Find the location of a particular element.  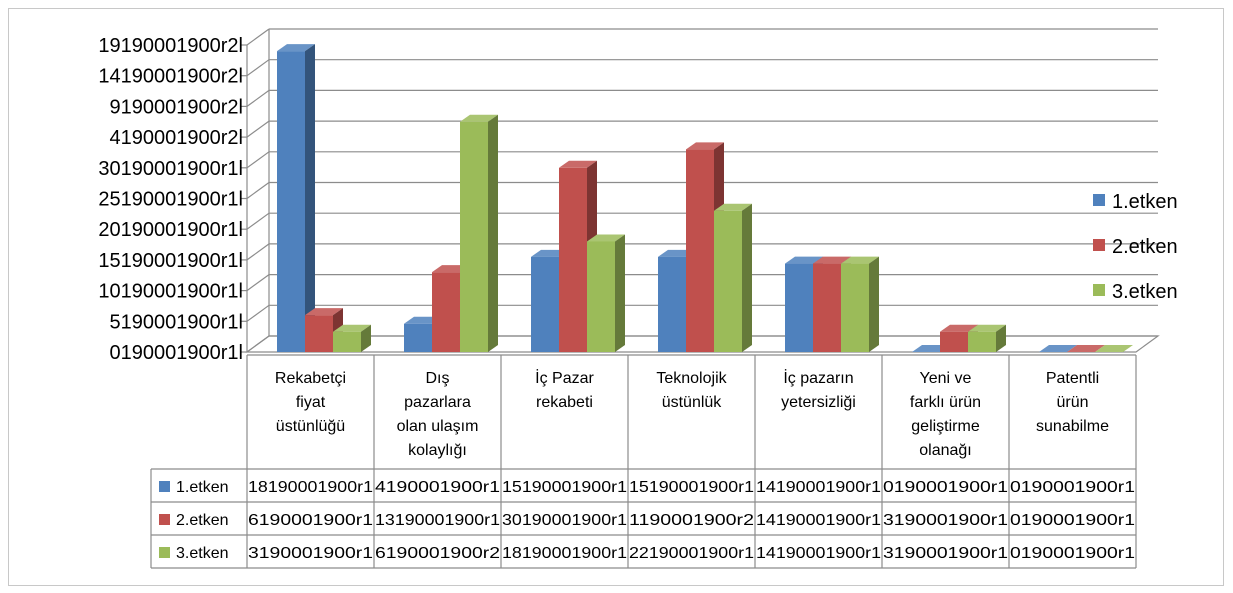

category-label: farklı ürün is located at coordinates (945, 402).